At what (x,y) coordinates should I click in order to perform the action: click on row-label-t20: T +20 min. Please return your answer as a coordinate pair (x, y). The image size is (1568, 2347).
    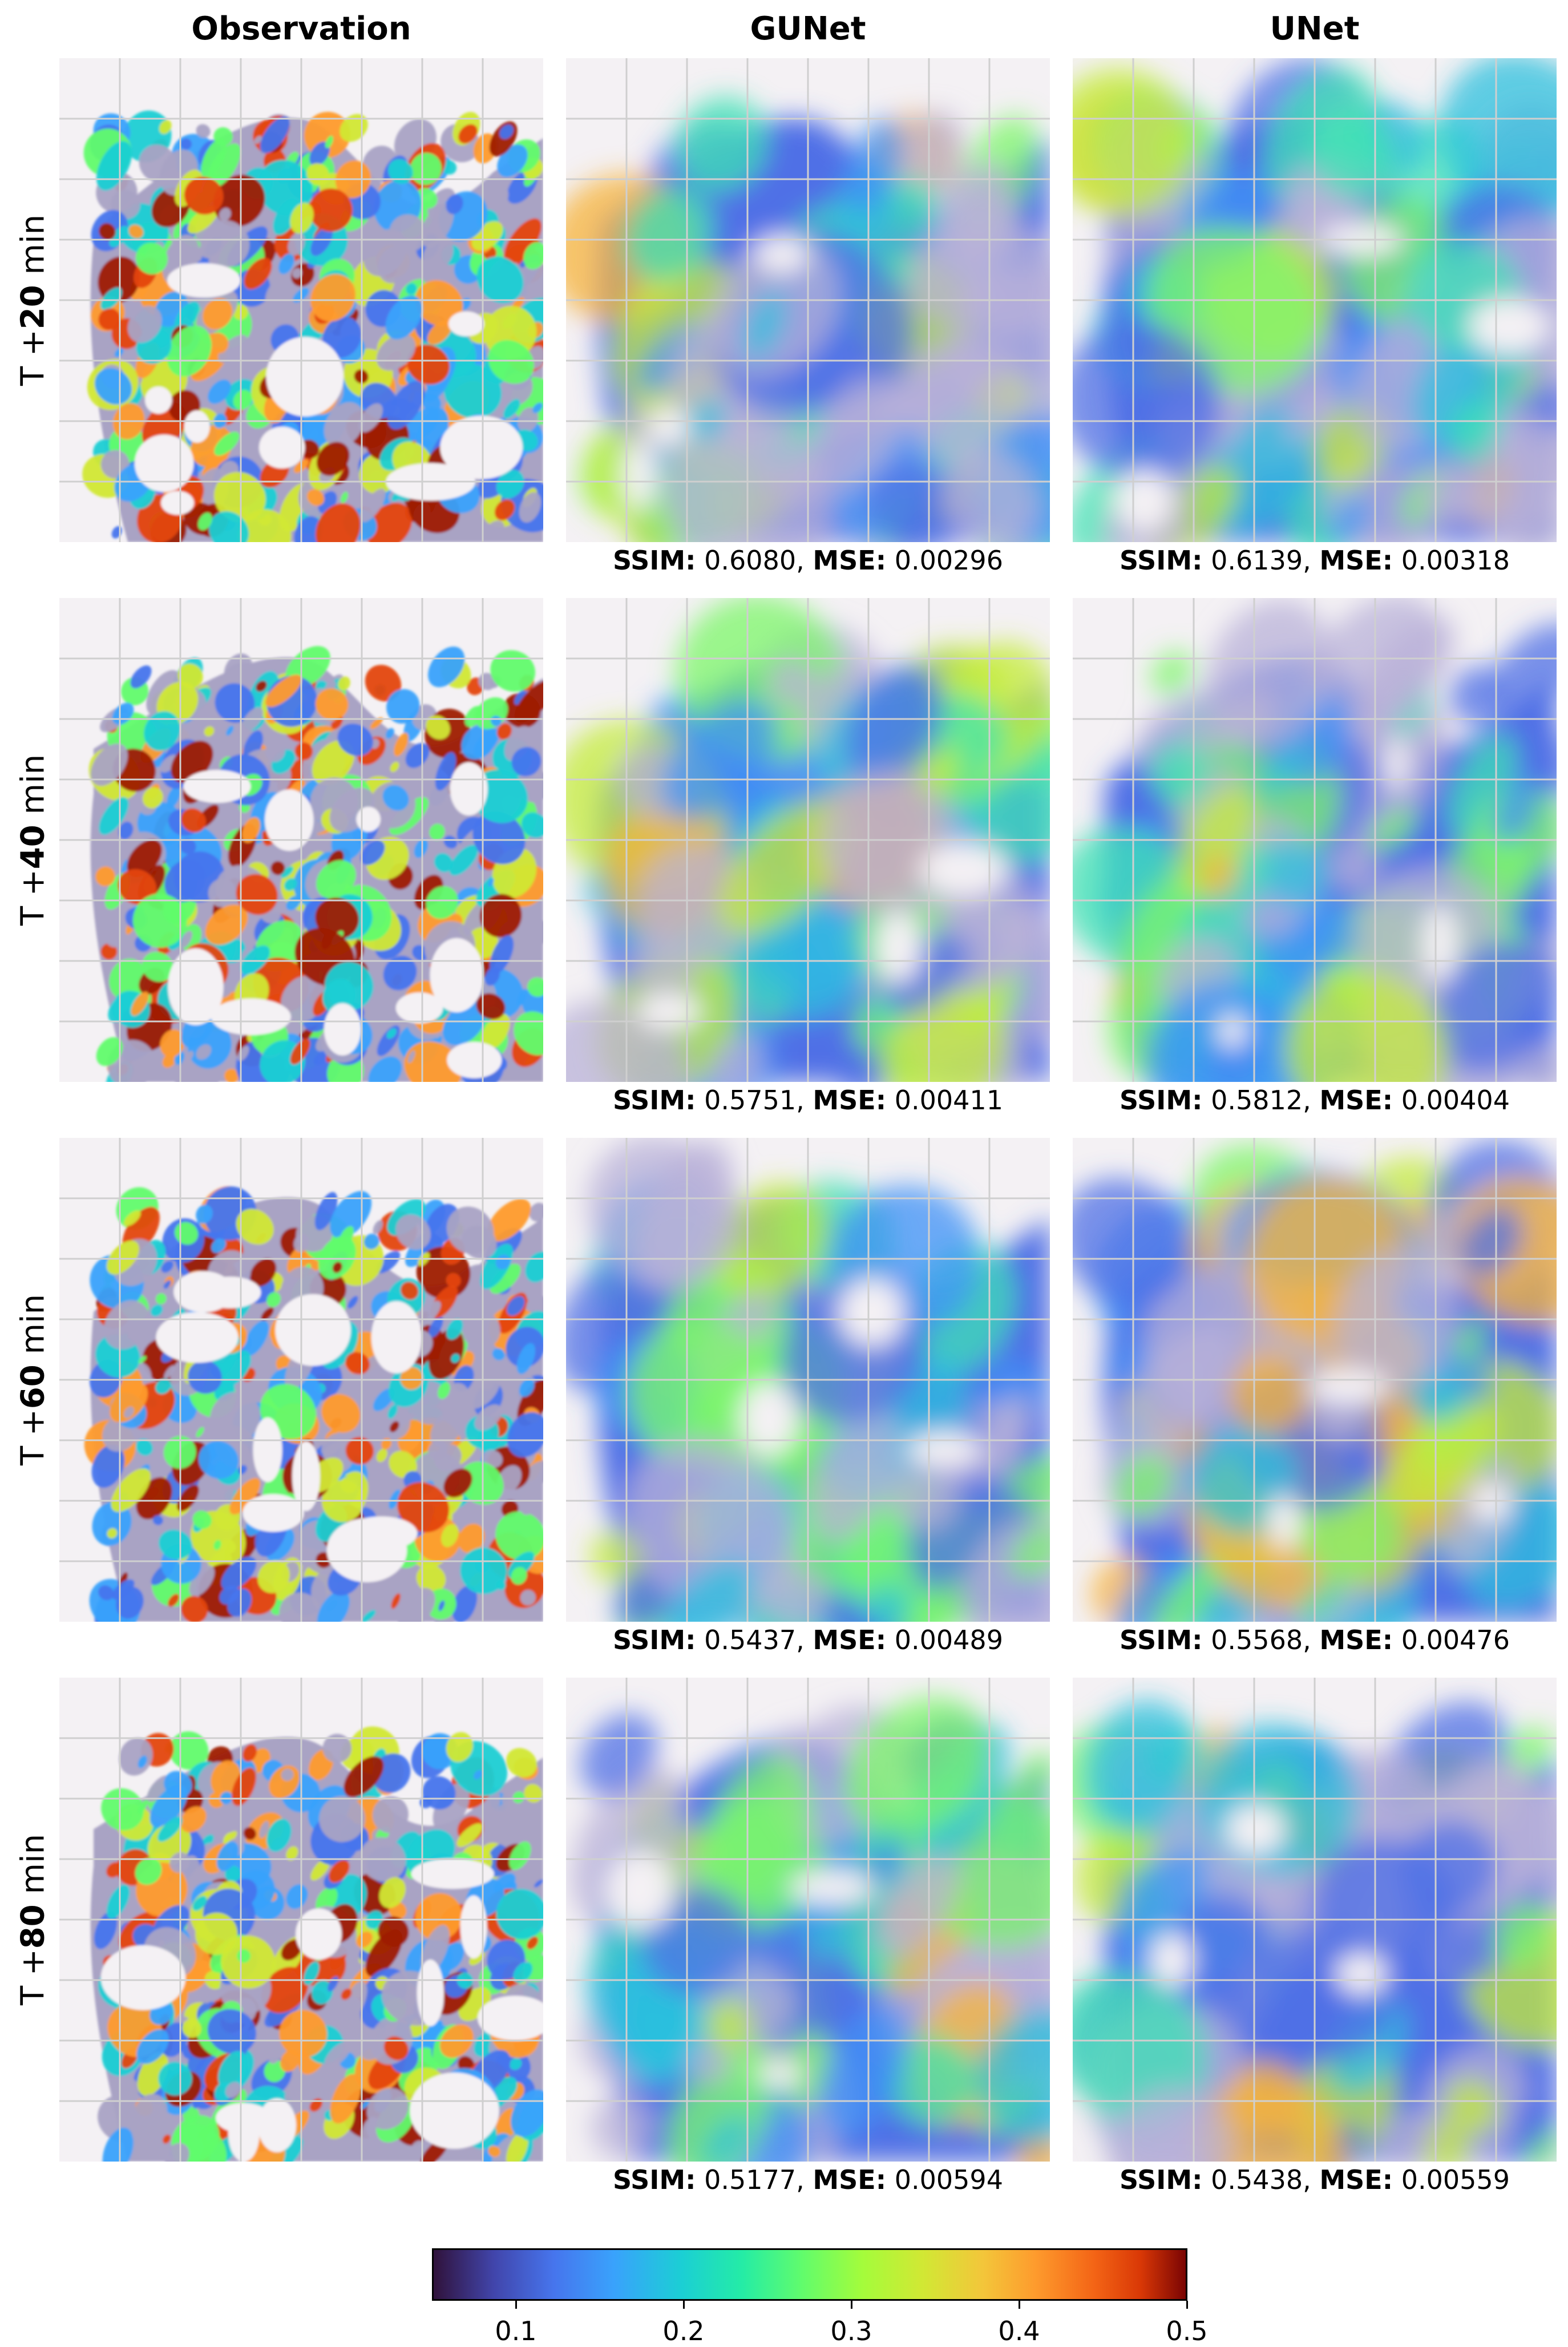
    Looking at the image, I should click on (33, 300).